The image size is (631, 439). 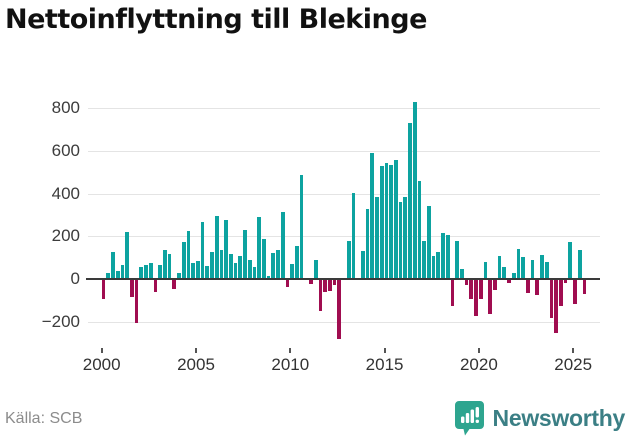 What do you see at coordinates (384, 364) in the screenshot?
I see `x-axis-tick-label: 2015` at bounding box center [384, 364].